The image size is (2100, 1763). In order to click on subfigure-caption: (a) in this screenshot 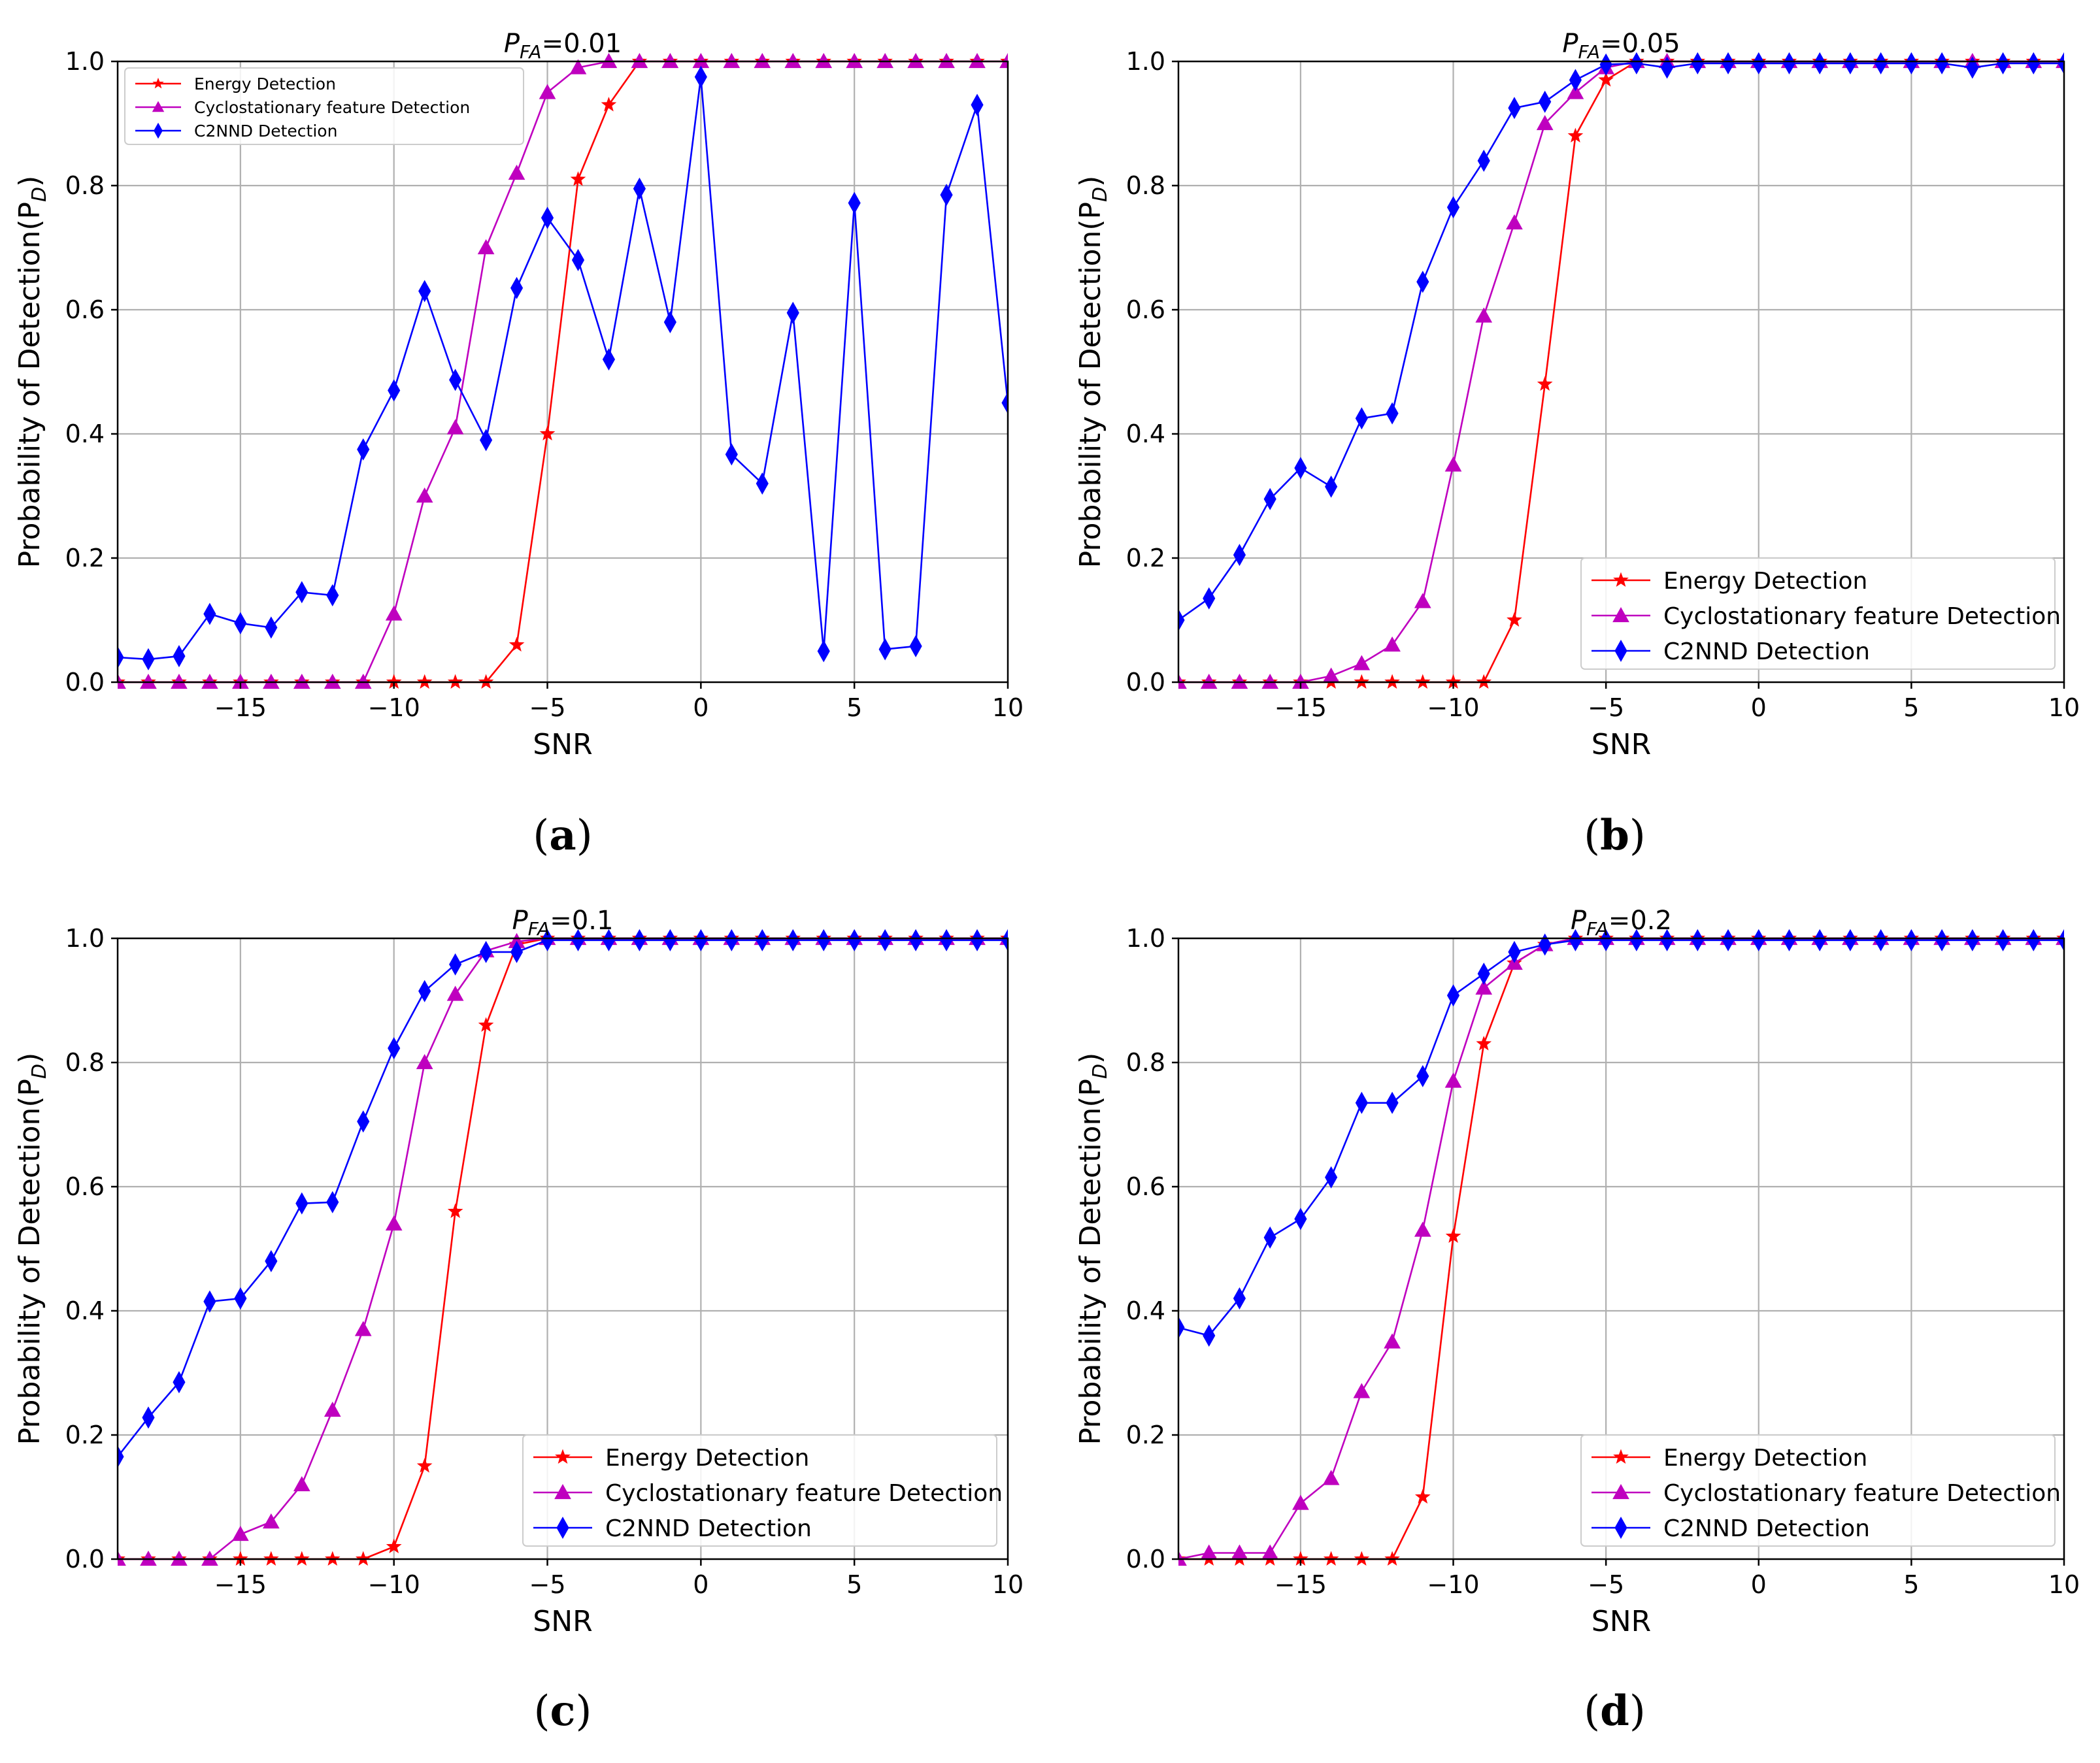, I will do `click(562, 835)`.